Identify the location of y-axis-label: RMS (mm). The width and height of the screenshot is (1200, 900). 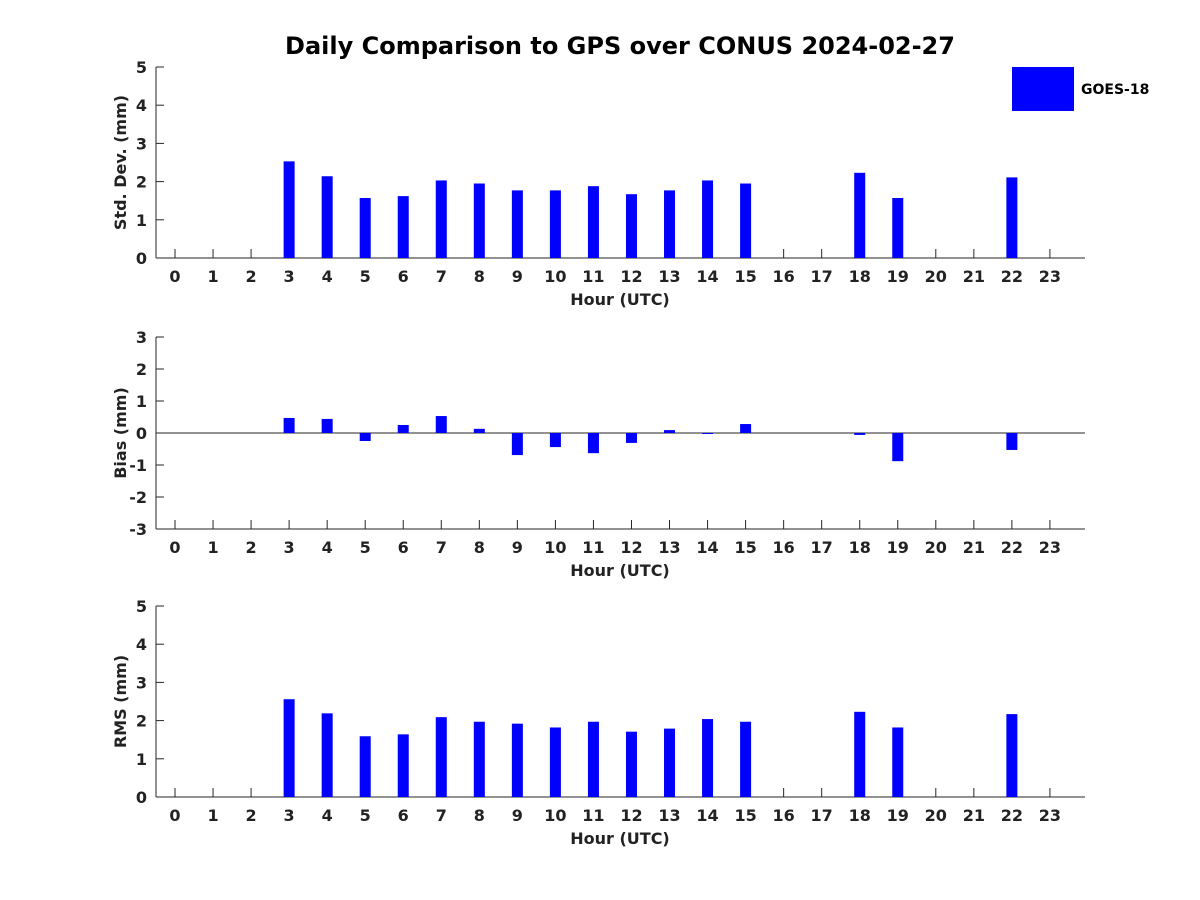
(120, 701).